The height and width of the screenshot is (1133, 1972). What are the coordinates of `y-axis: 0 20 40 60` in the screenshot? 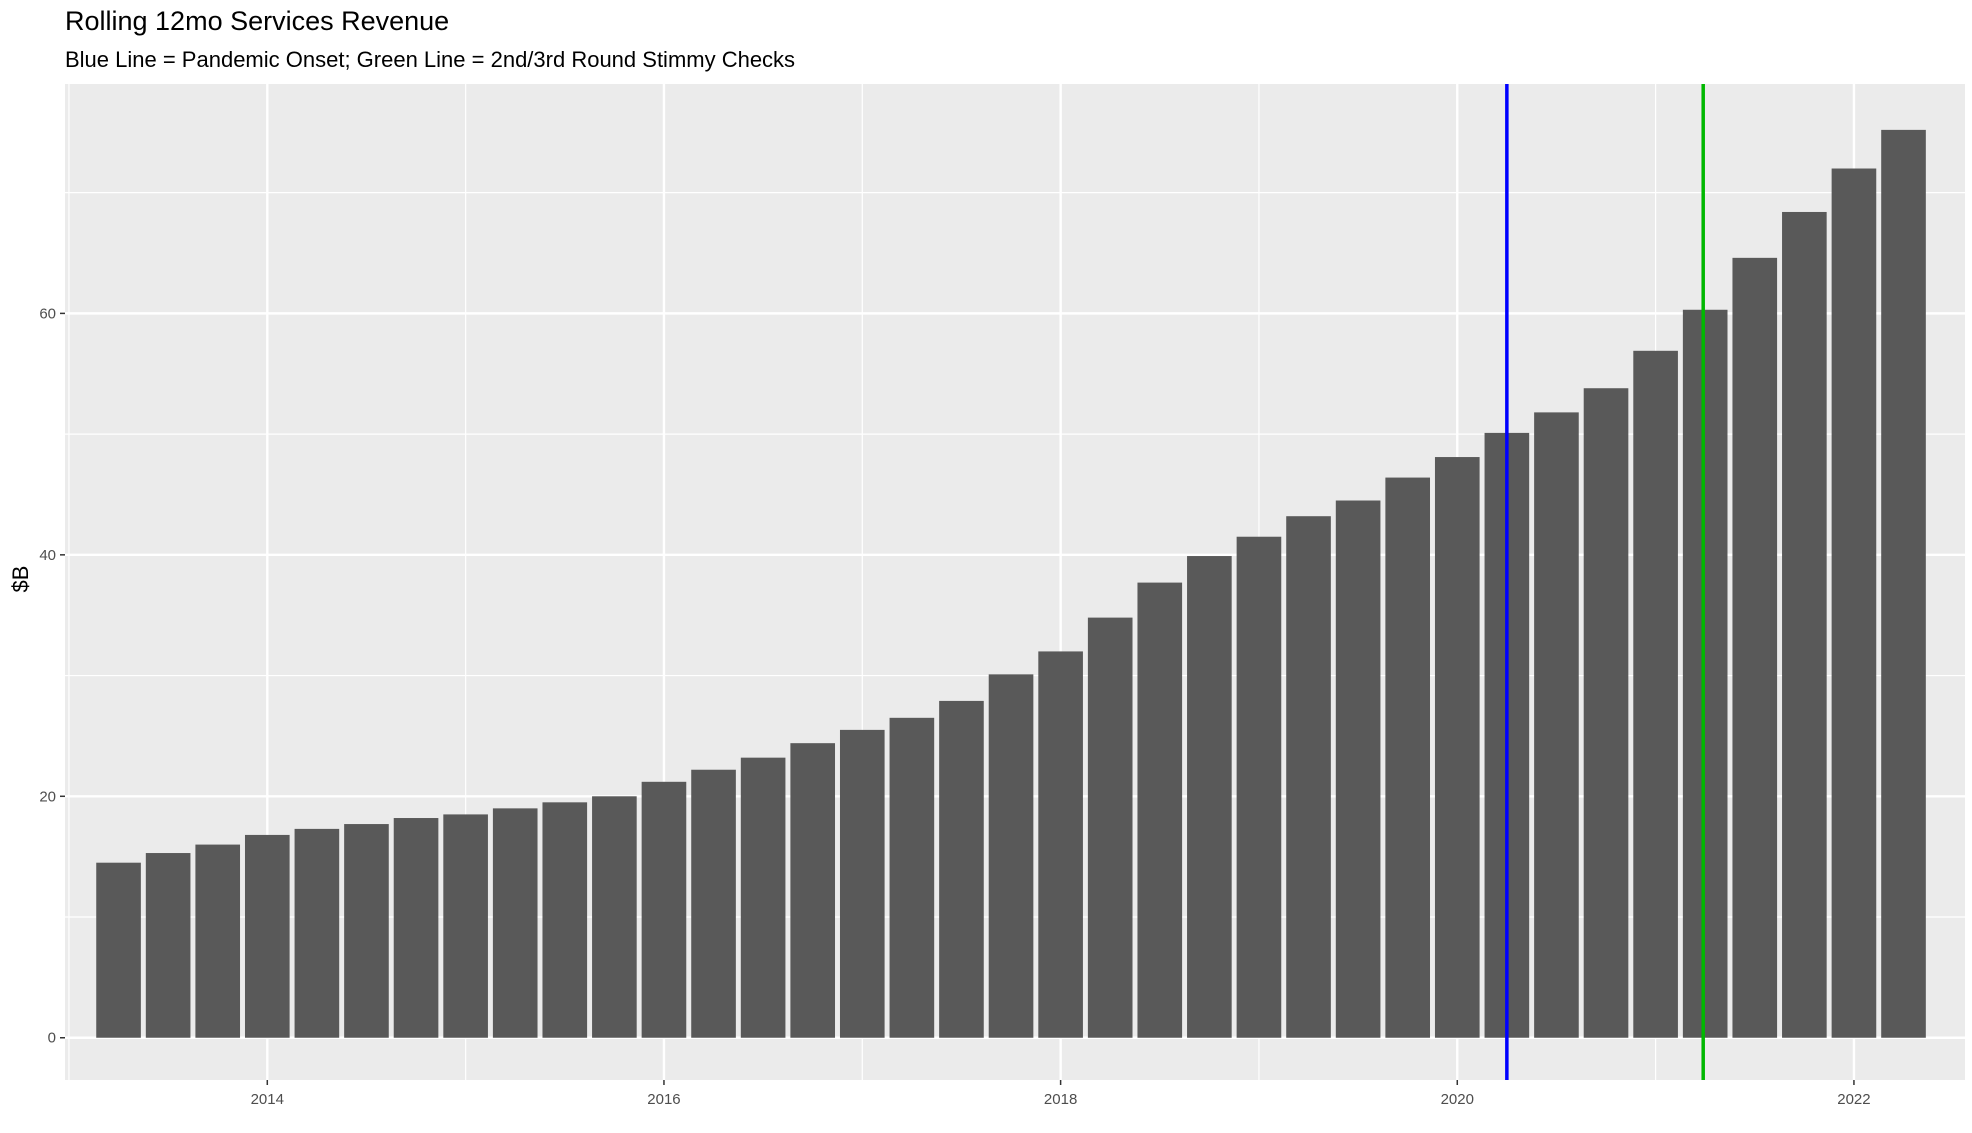 It's located at (52, 676).